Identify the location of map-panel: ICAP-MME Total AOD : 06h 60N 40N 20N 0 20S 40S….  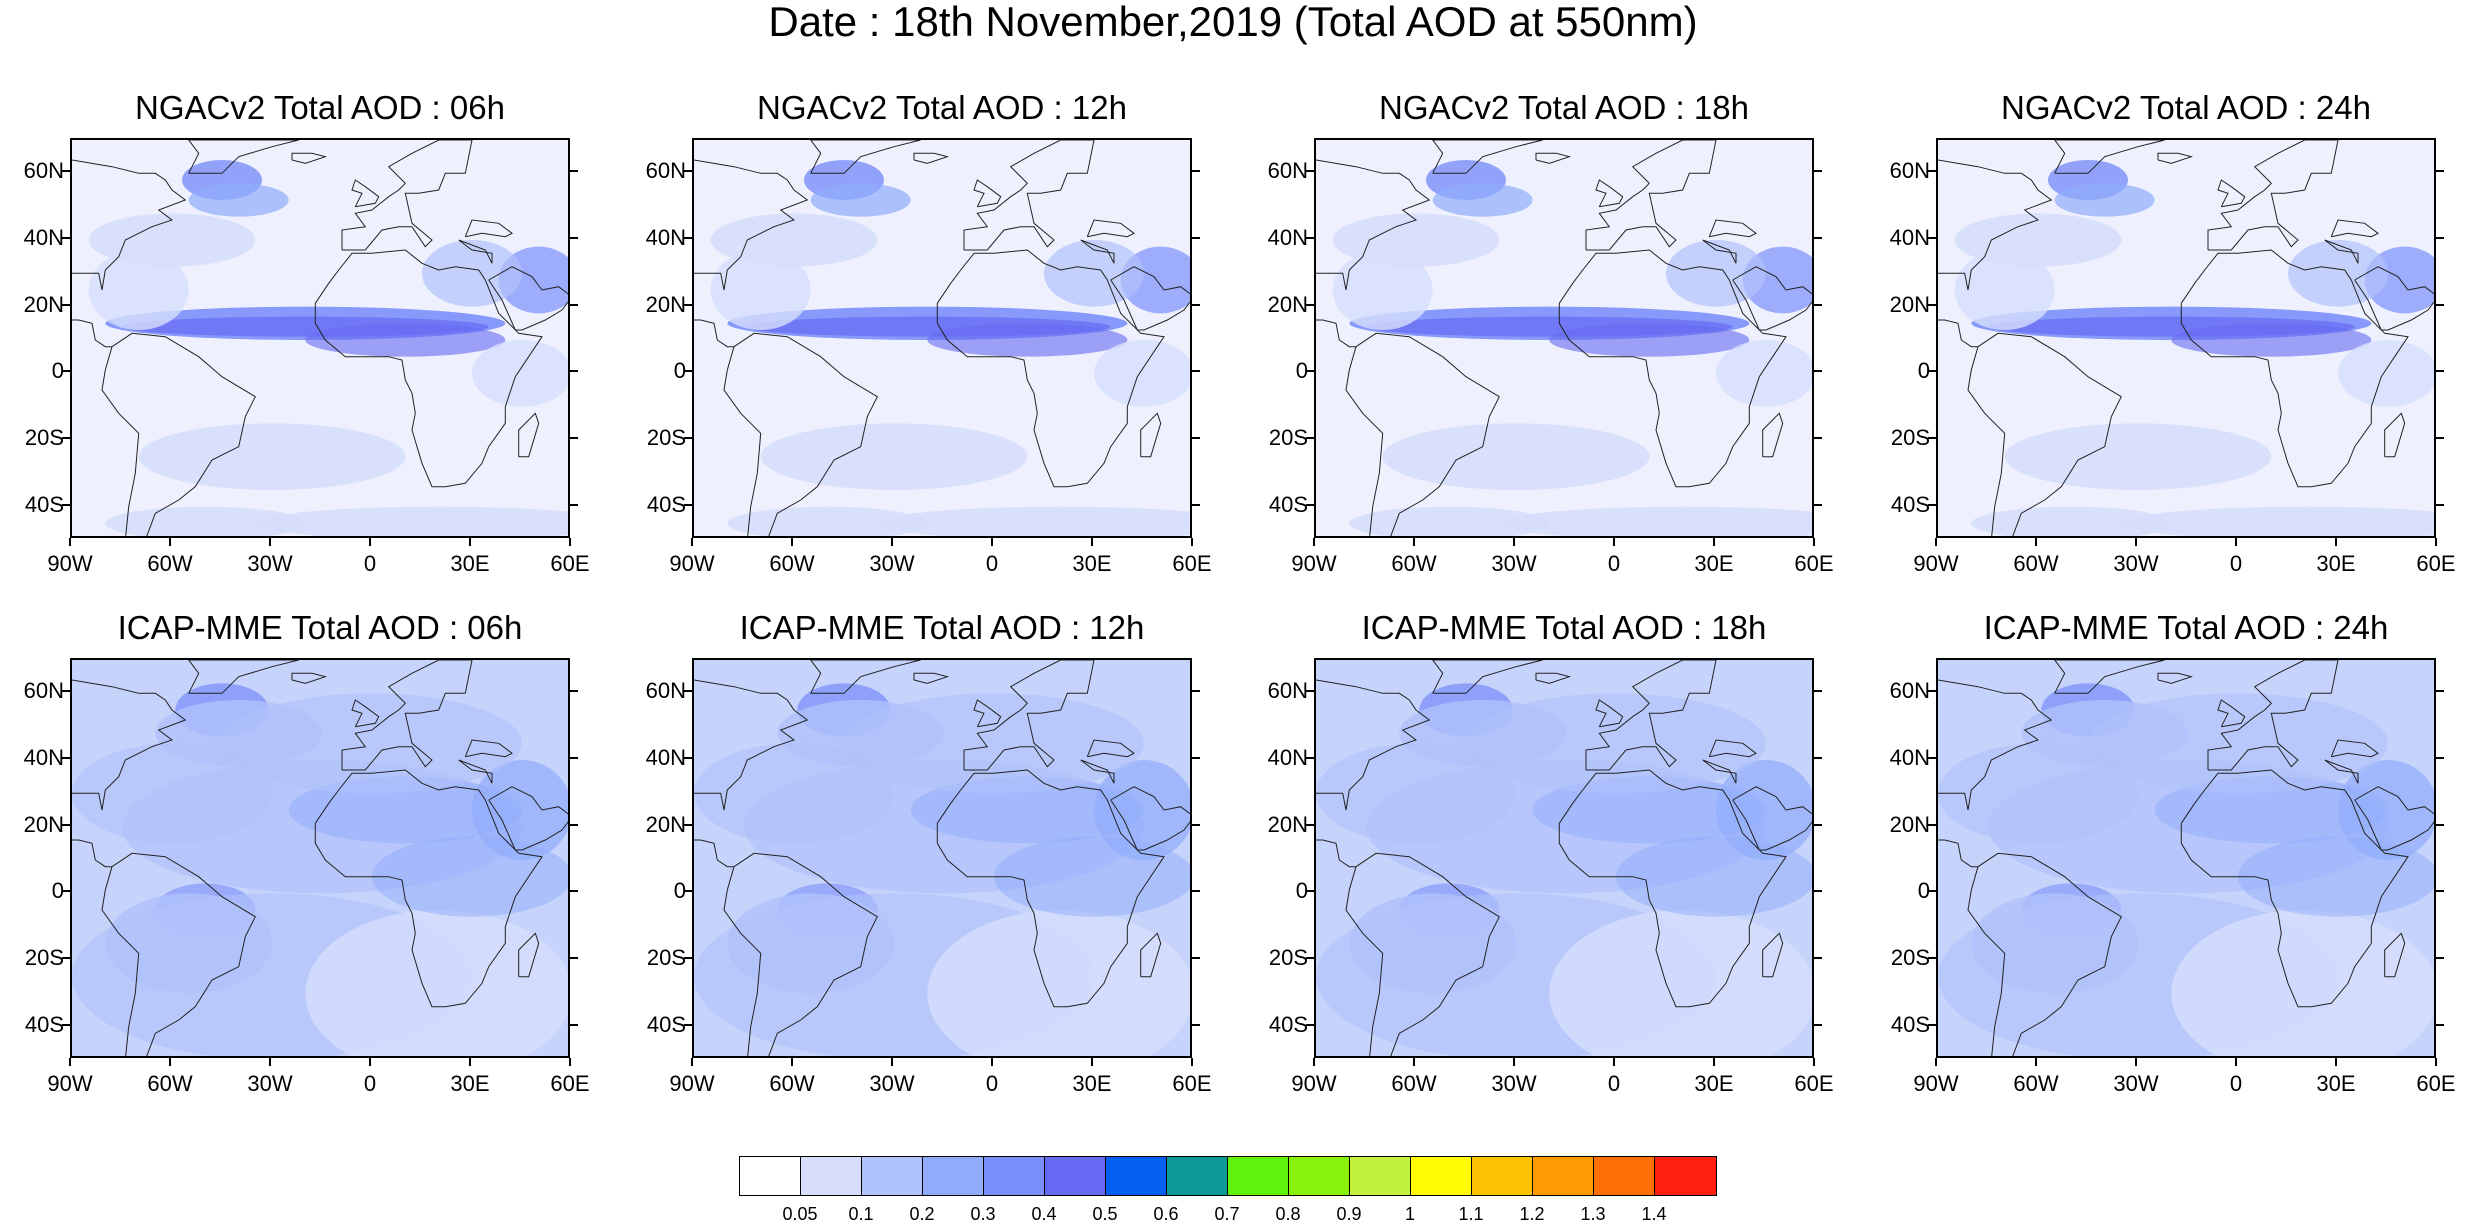
(310, 880).